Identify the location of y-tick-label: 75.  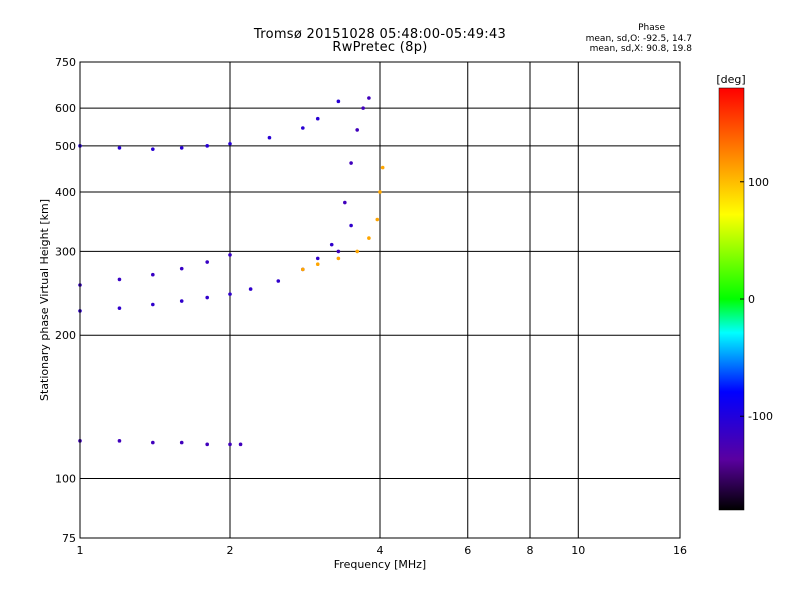
(69, 538).